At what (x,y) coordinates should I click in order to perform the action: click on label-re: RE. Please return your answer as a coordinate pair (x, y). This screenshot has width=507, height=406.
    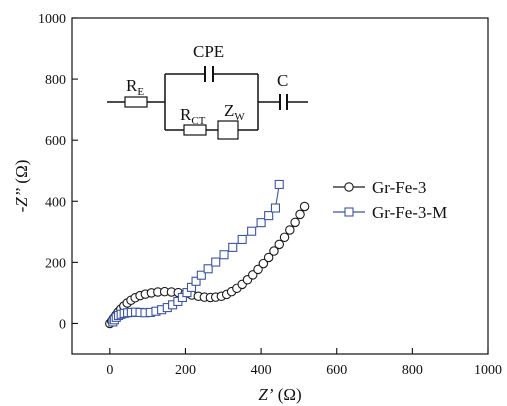
    Looking at the image, I should click on (135, 87).